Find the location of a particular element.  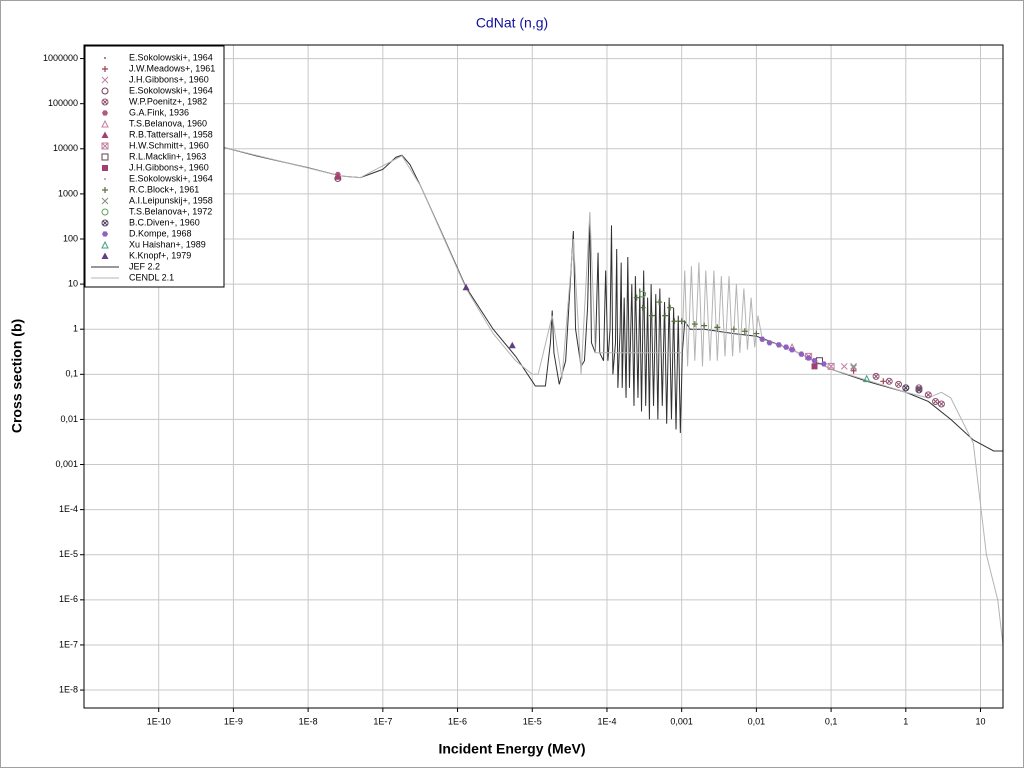

x-tick-label: 0,01 is located at coordinates (757, 721).